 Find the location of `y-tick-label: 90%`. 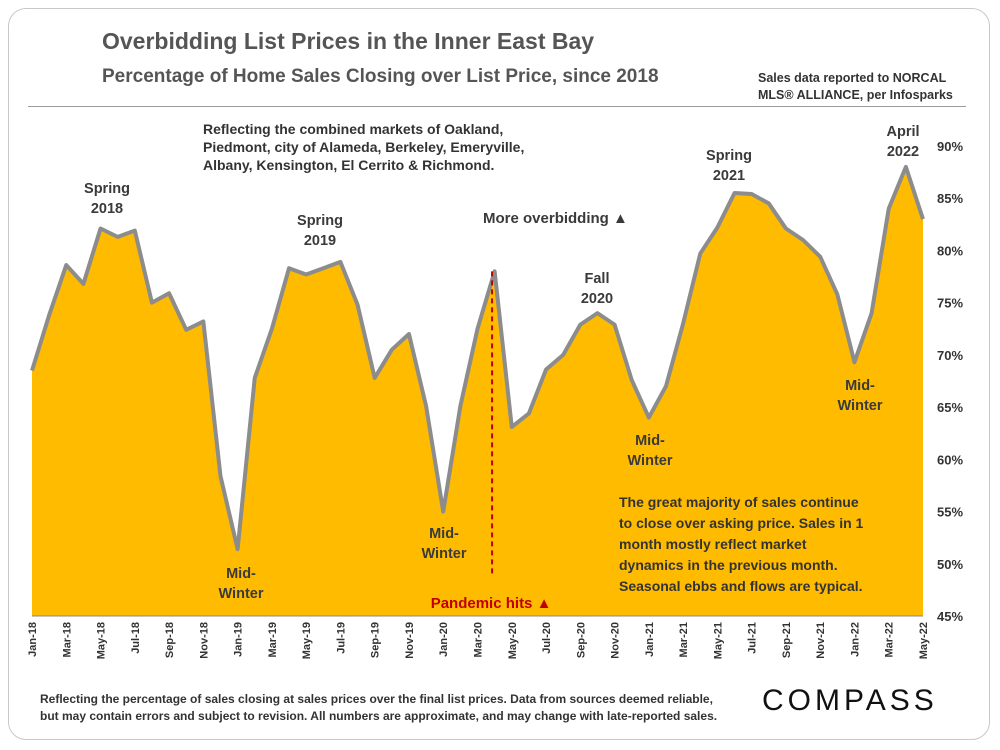

y-tick-label: 90% is located at coordinates (950, 146).